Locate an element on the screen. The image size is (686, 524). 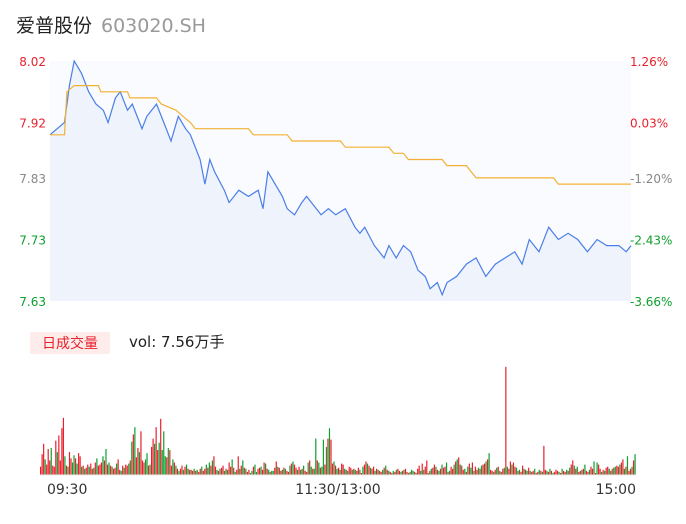
price-tick-label: 8.02 is located at coordinates (32, 62).